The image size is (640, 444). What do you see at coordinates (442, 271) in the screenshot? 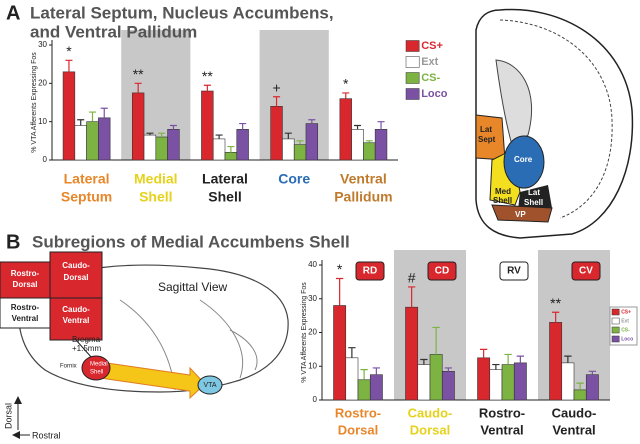
I see `region-tag-label: CD` at bounding box center [442, 271].